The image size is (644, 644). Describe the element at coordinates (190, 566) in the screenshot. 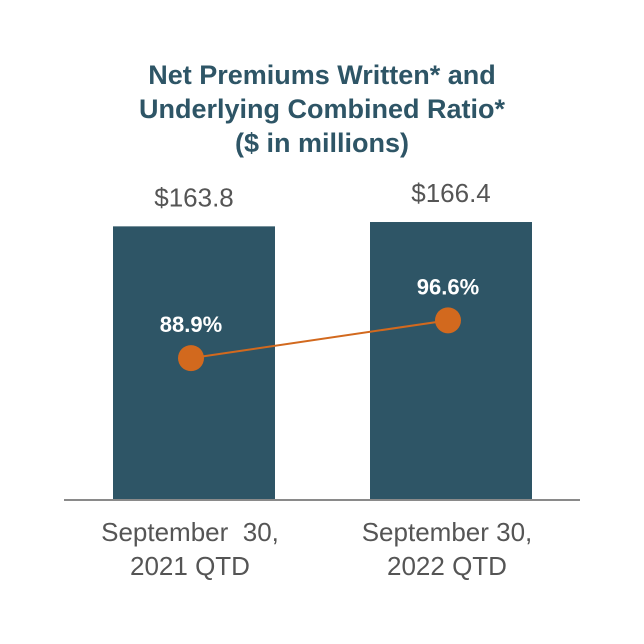

I see `category-label-1-line-2: 2021 QTD` at that location.